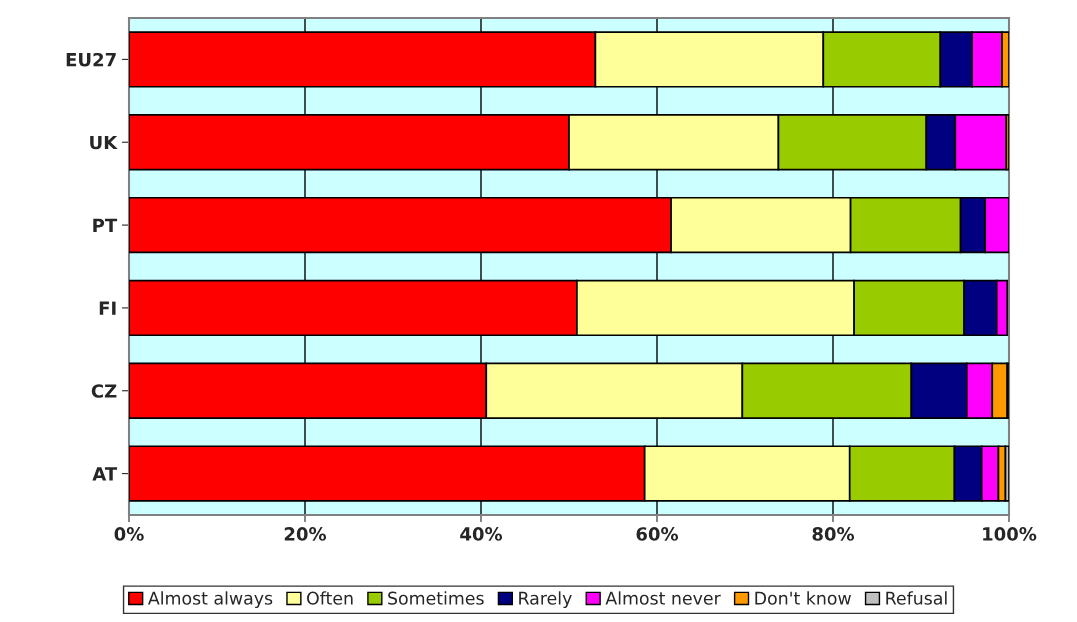 This screenshot has width=1077, height=622. I want to click on legend-label: Rarely, so click(545, 600).